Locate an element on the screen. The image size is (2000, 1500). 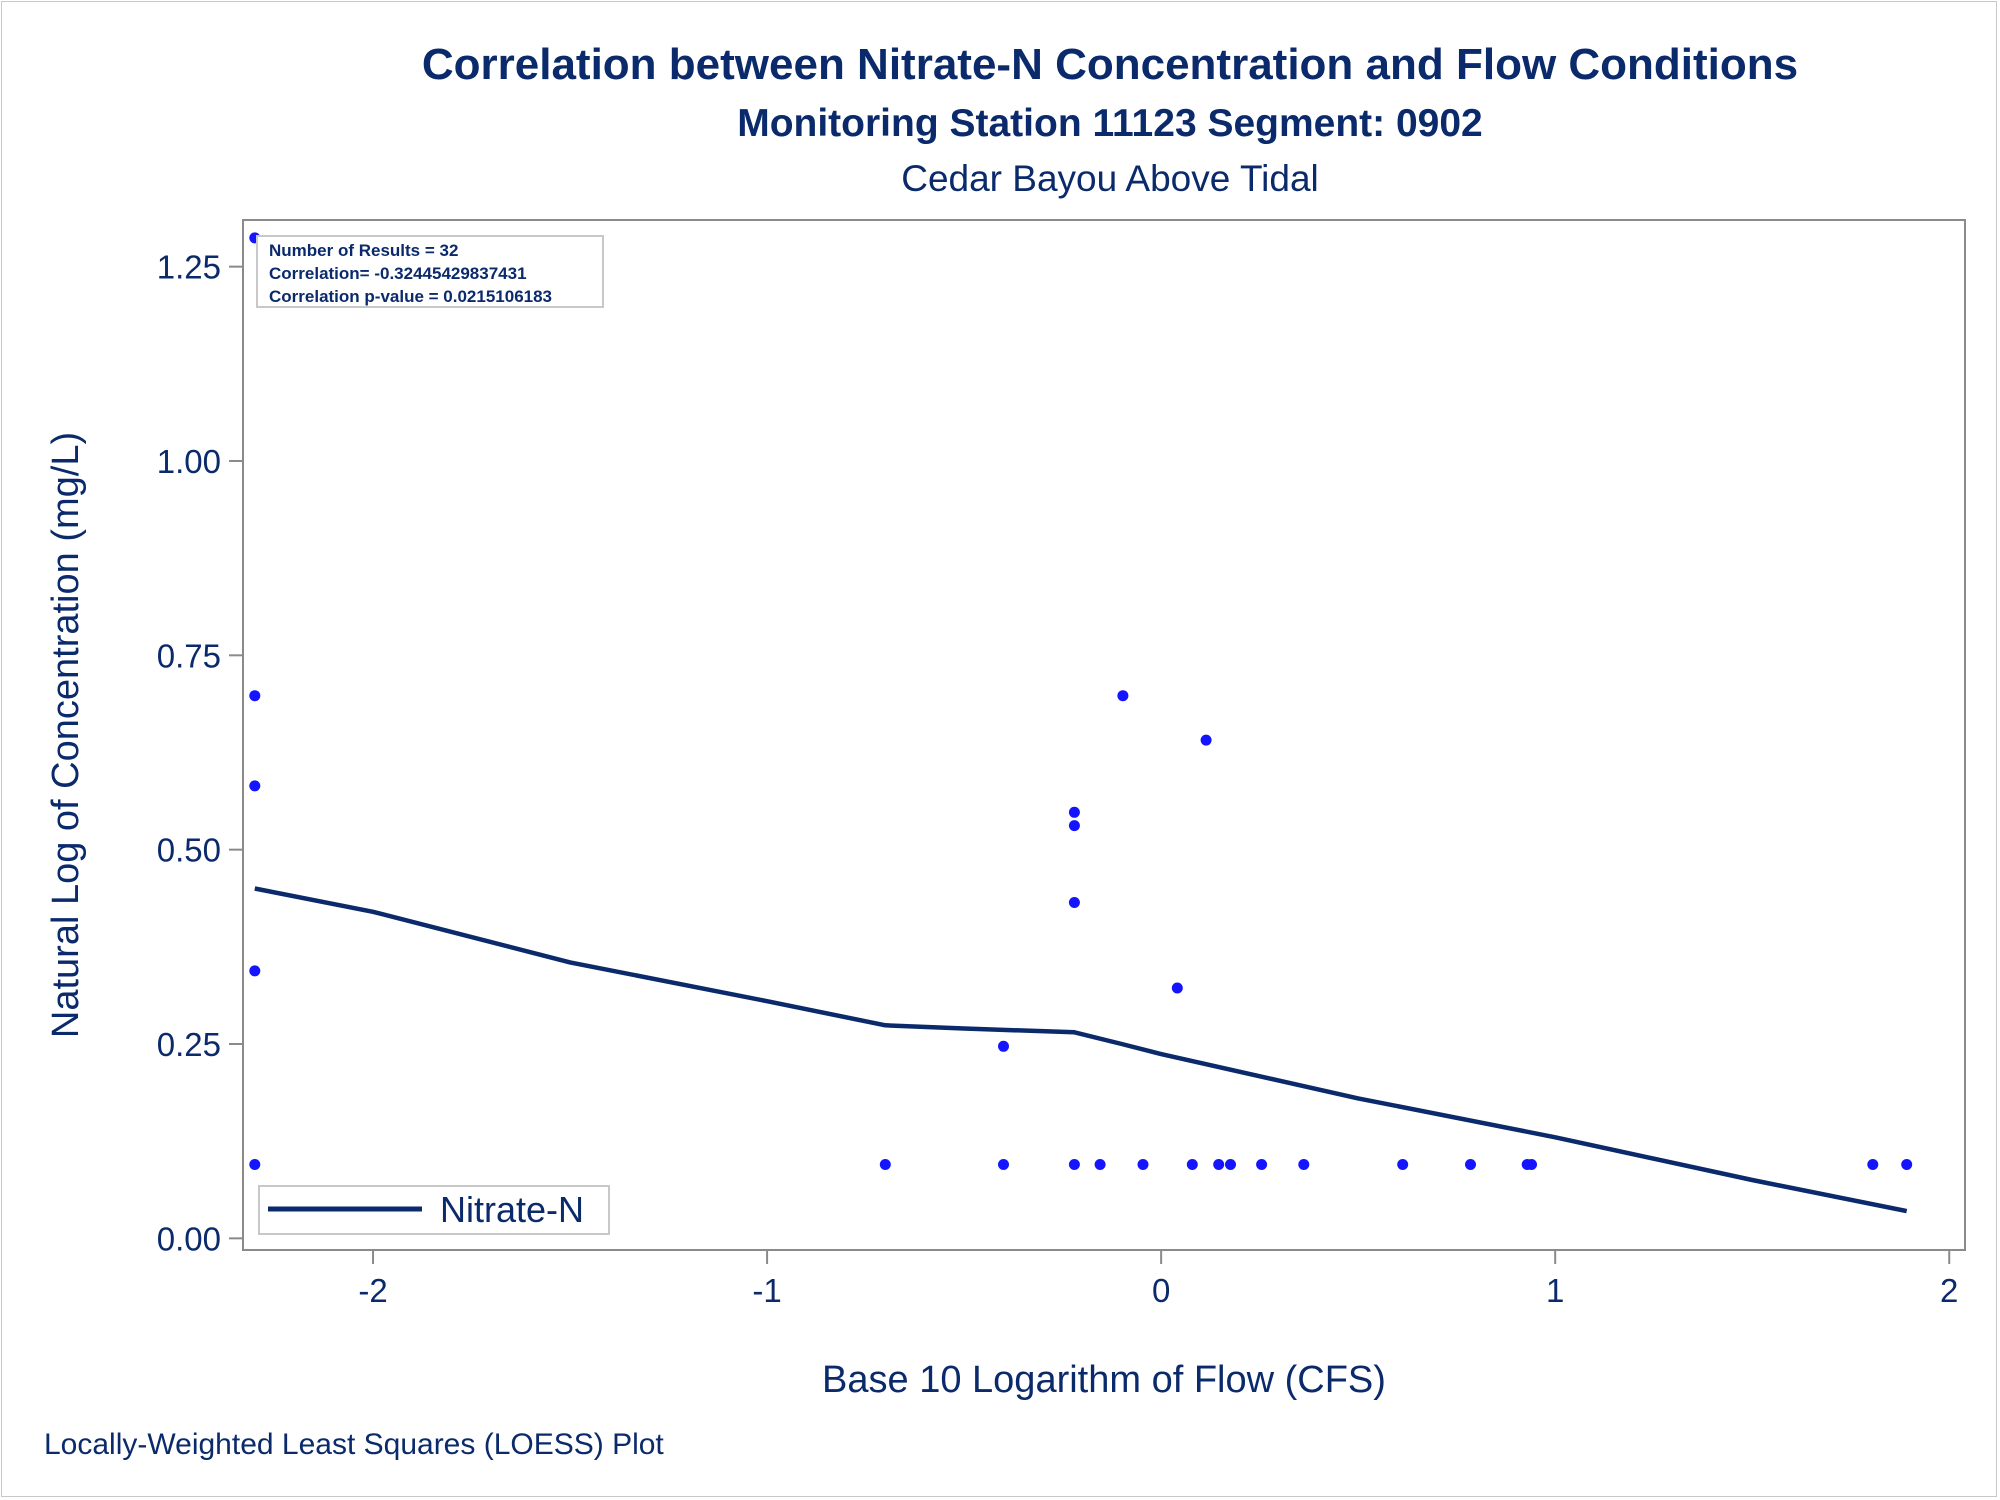
x-axis: -2 -1 0 1 2 is located at coordinates (1158, 1279).